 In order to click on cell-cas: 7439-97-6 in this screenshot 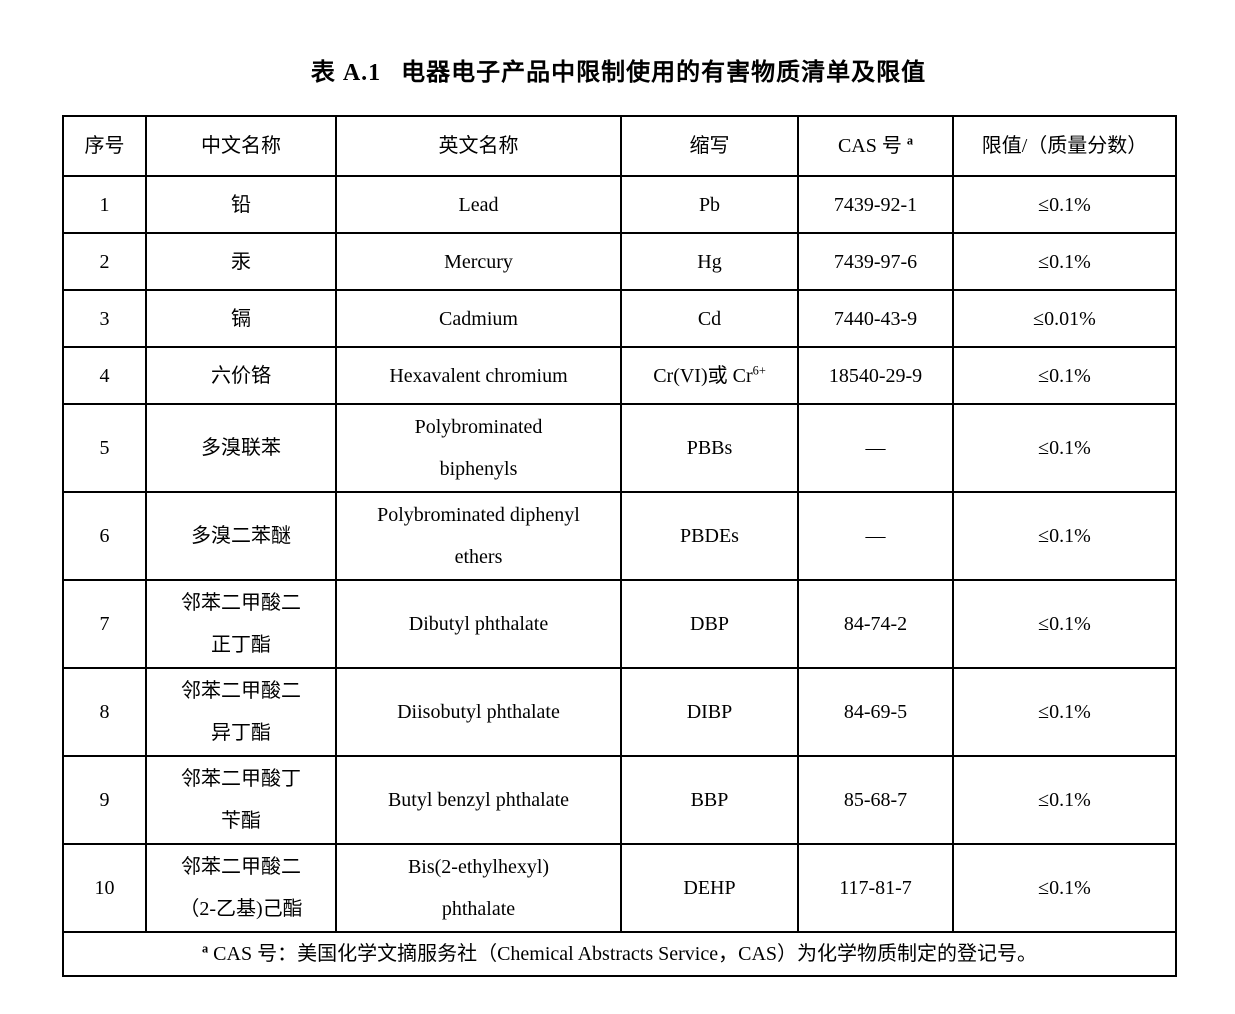, I will do `click(875, 261)`.